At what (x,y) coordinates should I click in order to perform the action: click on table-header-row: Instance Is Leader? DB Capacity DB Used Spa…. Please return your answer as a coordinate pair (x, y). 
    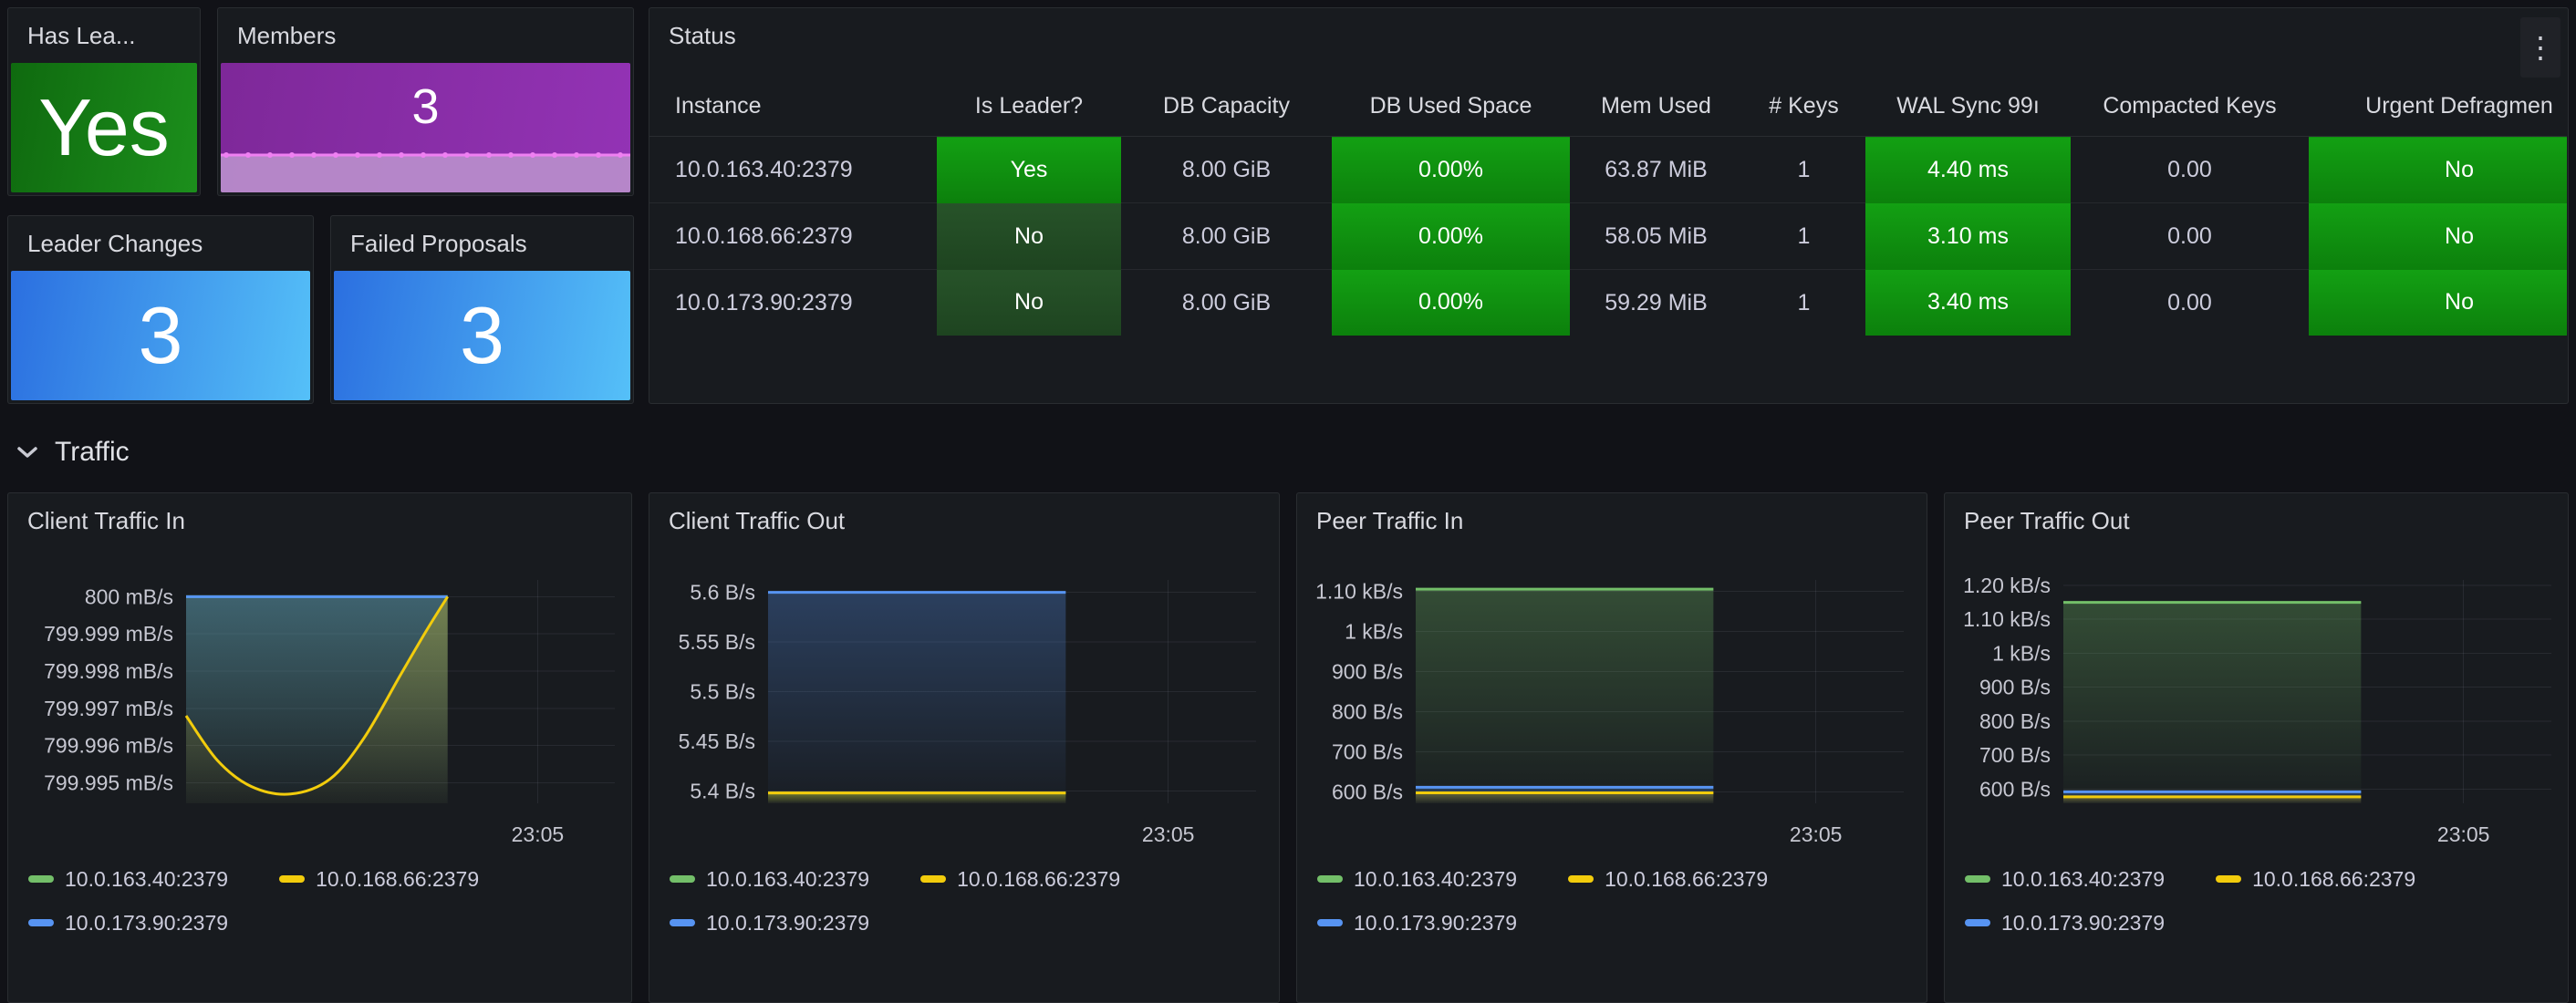
    Looking at the image, I should click on (1608, 107).